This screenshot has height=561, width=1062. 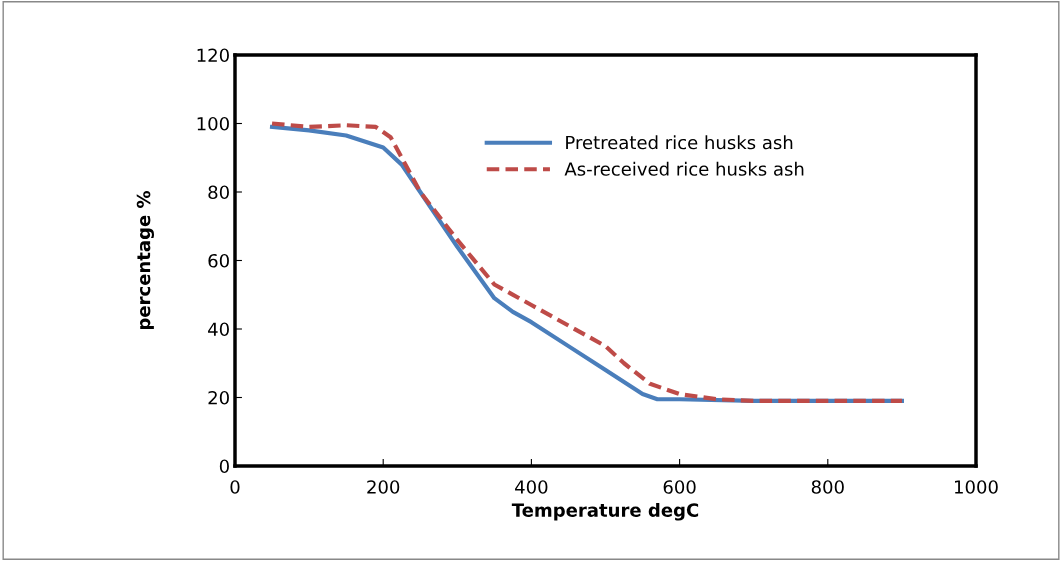 I want to click on y-tick-label: 20, so click(x=218, y=397).